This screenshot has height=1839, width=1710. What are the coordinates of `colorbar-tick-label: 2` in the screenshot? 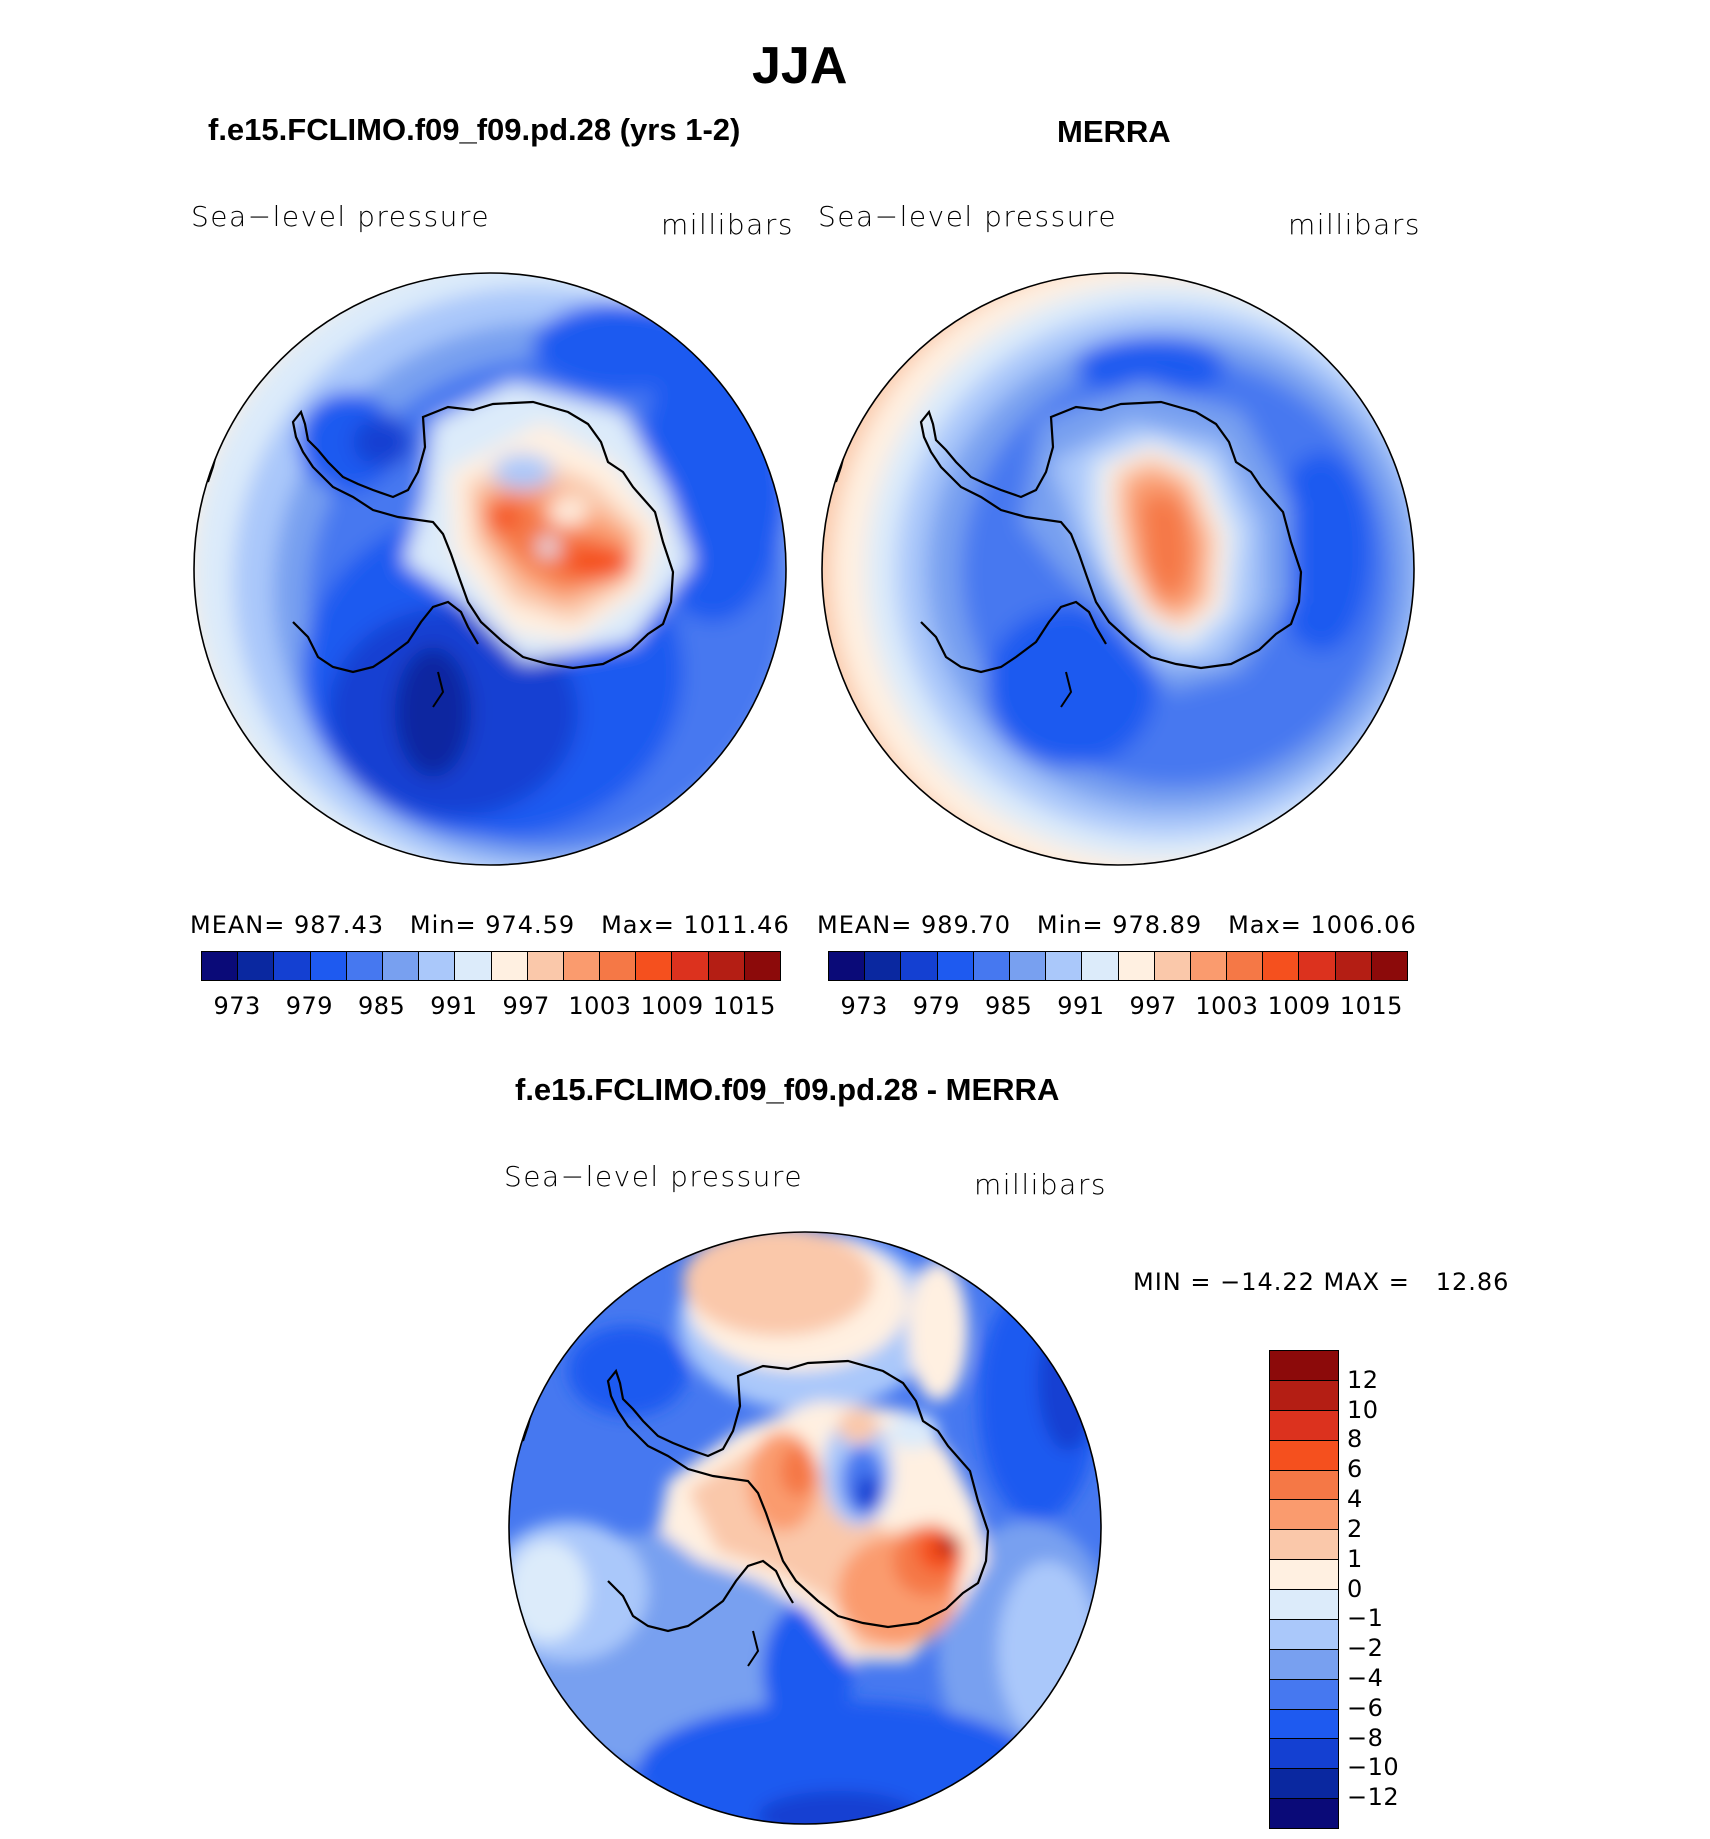 It's located at (1355, 1528).